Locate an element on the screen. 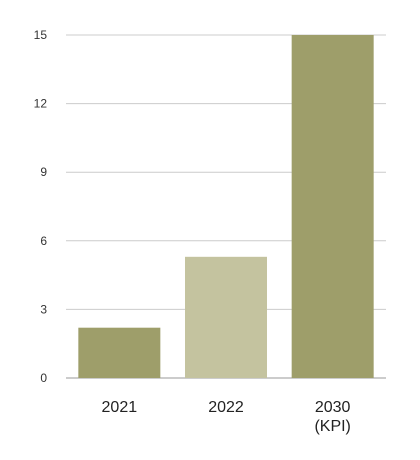 The height and width of the screenshot is (460, 420). y-tick-label: 9 is located at coordinates (43, 172).